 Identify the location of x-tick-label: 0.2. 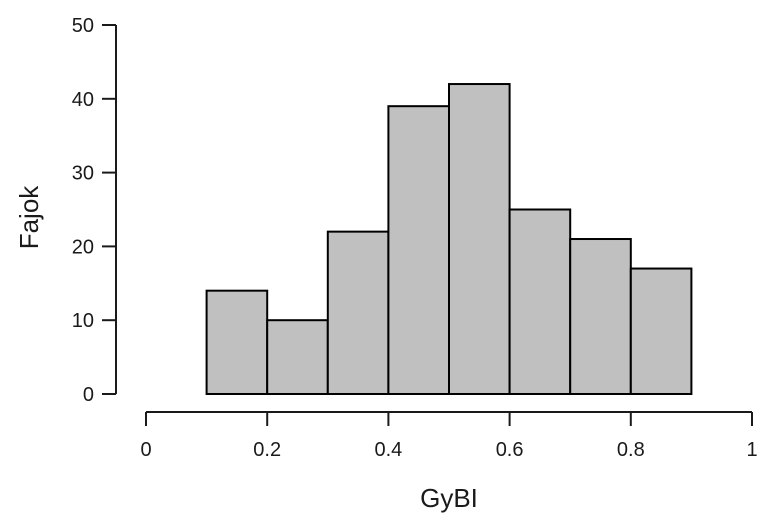
(267, 450).